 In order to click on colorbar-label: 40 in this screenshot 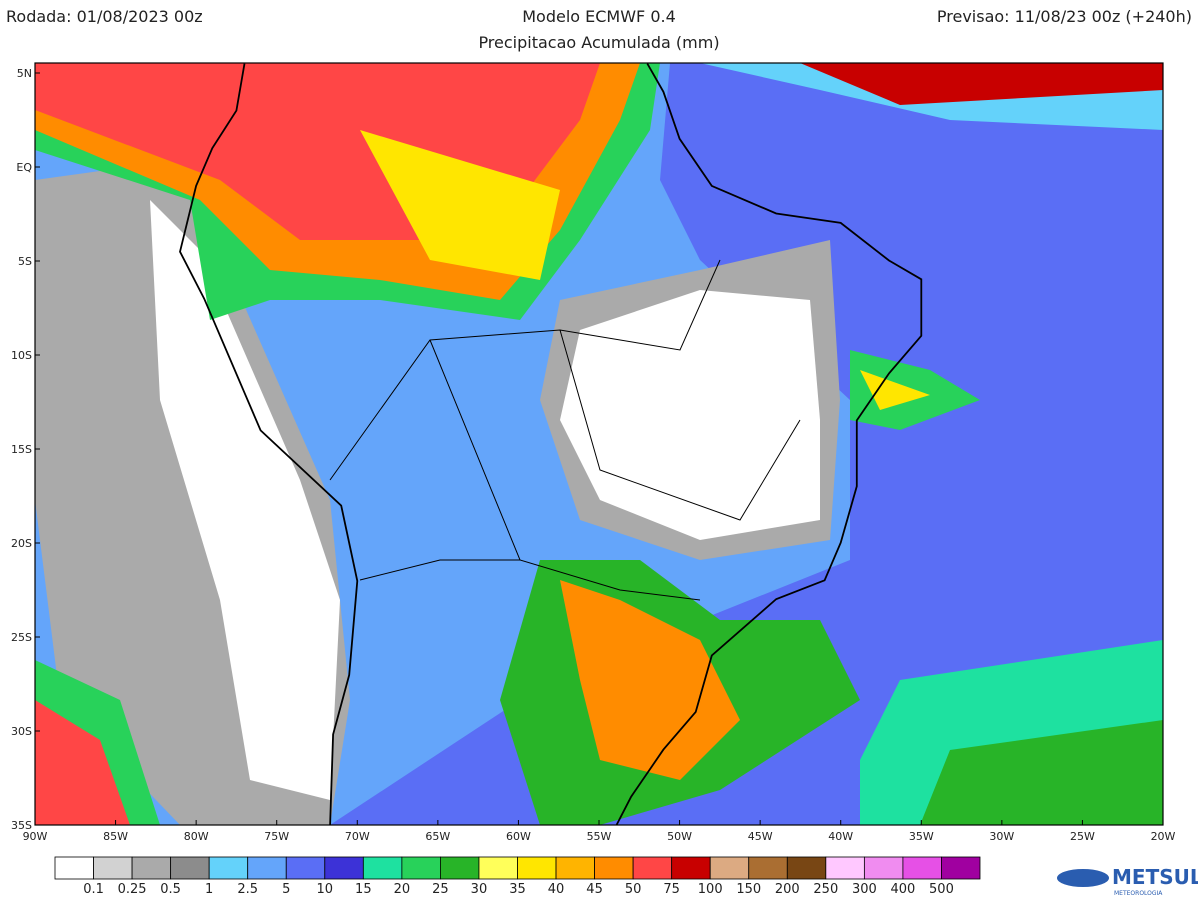, I will do `click(556, 889)`.